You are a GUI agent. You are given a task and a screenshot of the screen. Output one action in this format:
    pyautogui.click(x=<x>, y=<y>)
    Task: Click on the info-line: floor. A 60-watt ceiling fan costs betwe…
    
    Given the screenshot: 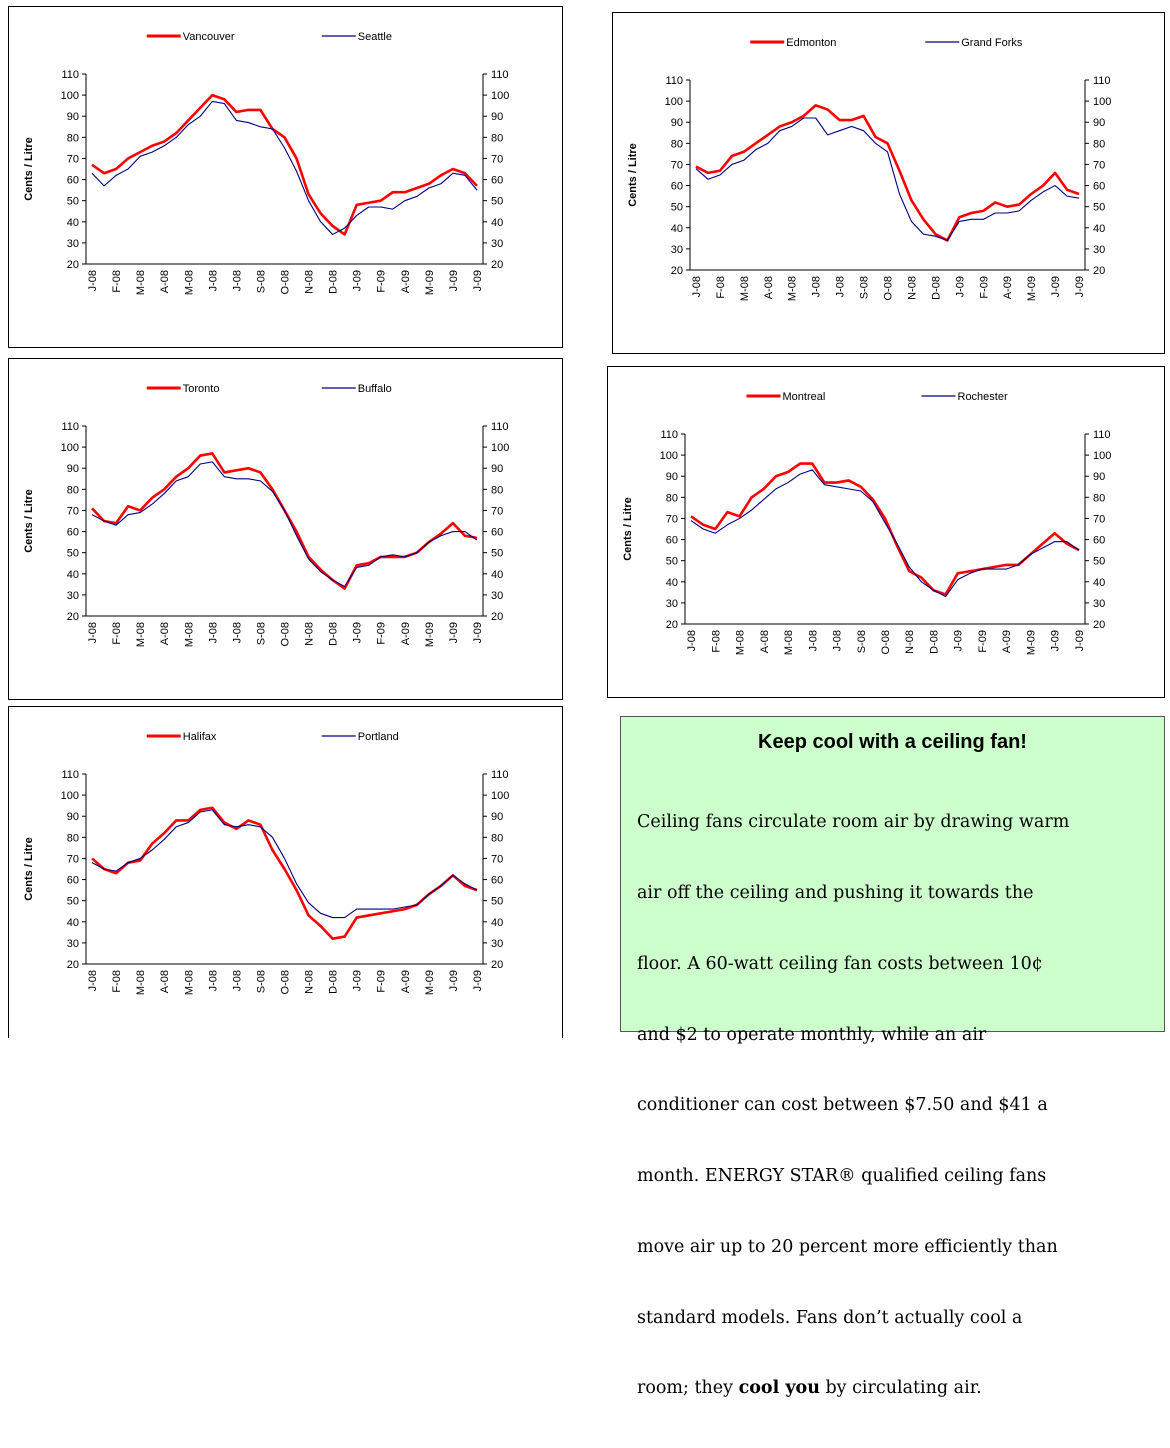 What is the action you would take?
    pyautogui.click(x=840, y=963)
    